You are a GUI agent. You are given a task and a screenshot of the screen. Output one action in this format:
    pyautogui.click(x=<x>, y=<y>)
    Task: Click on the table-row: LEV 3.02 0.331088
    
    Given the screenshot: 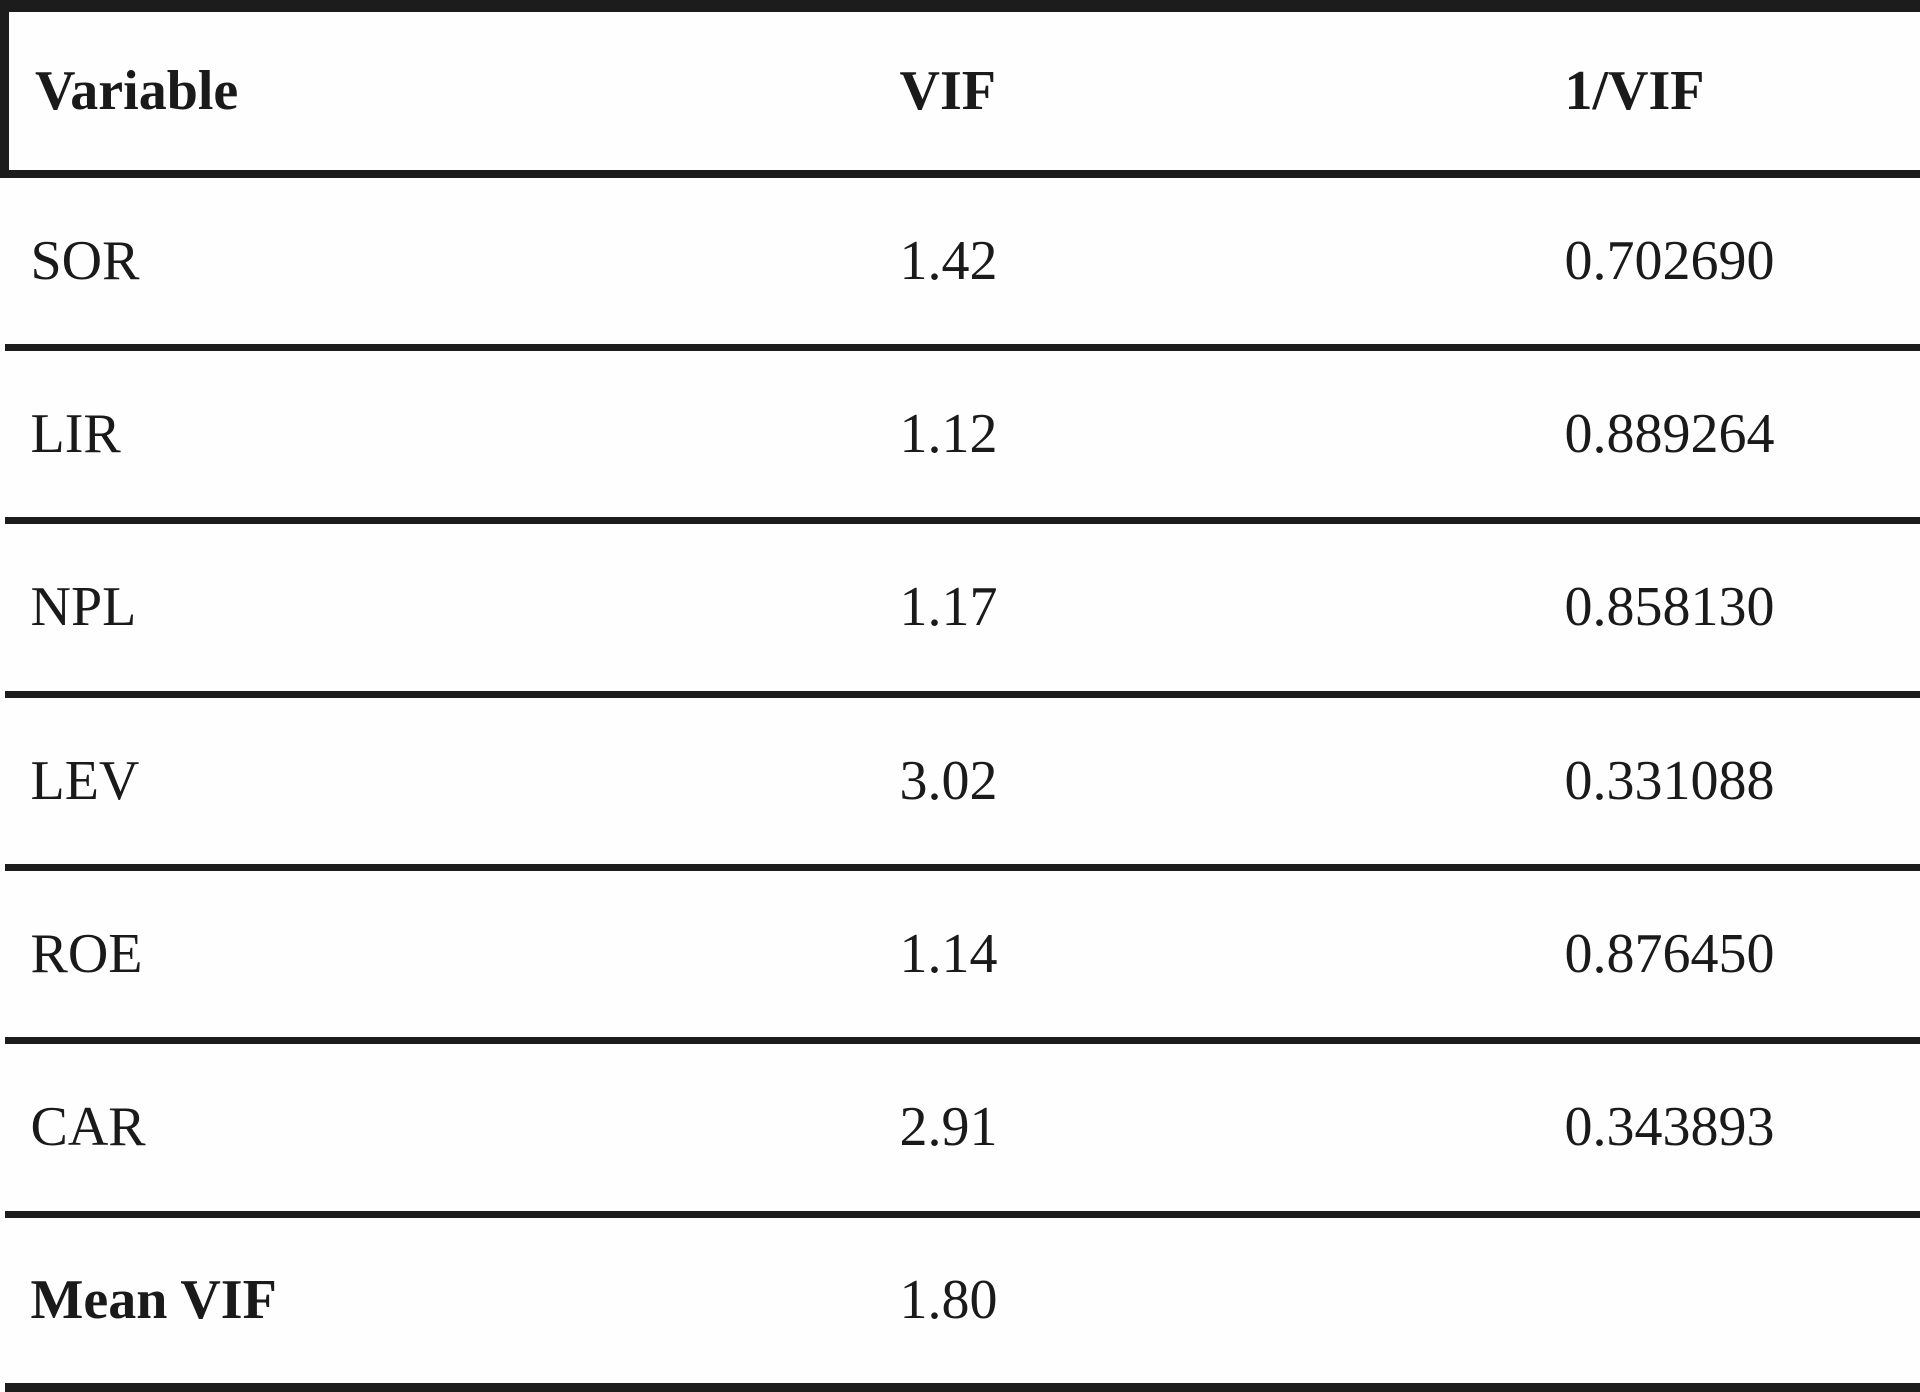 What is the action you would take?
    pyautogui.click(x=962, y=781)
    